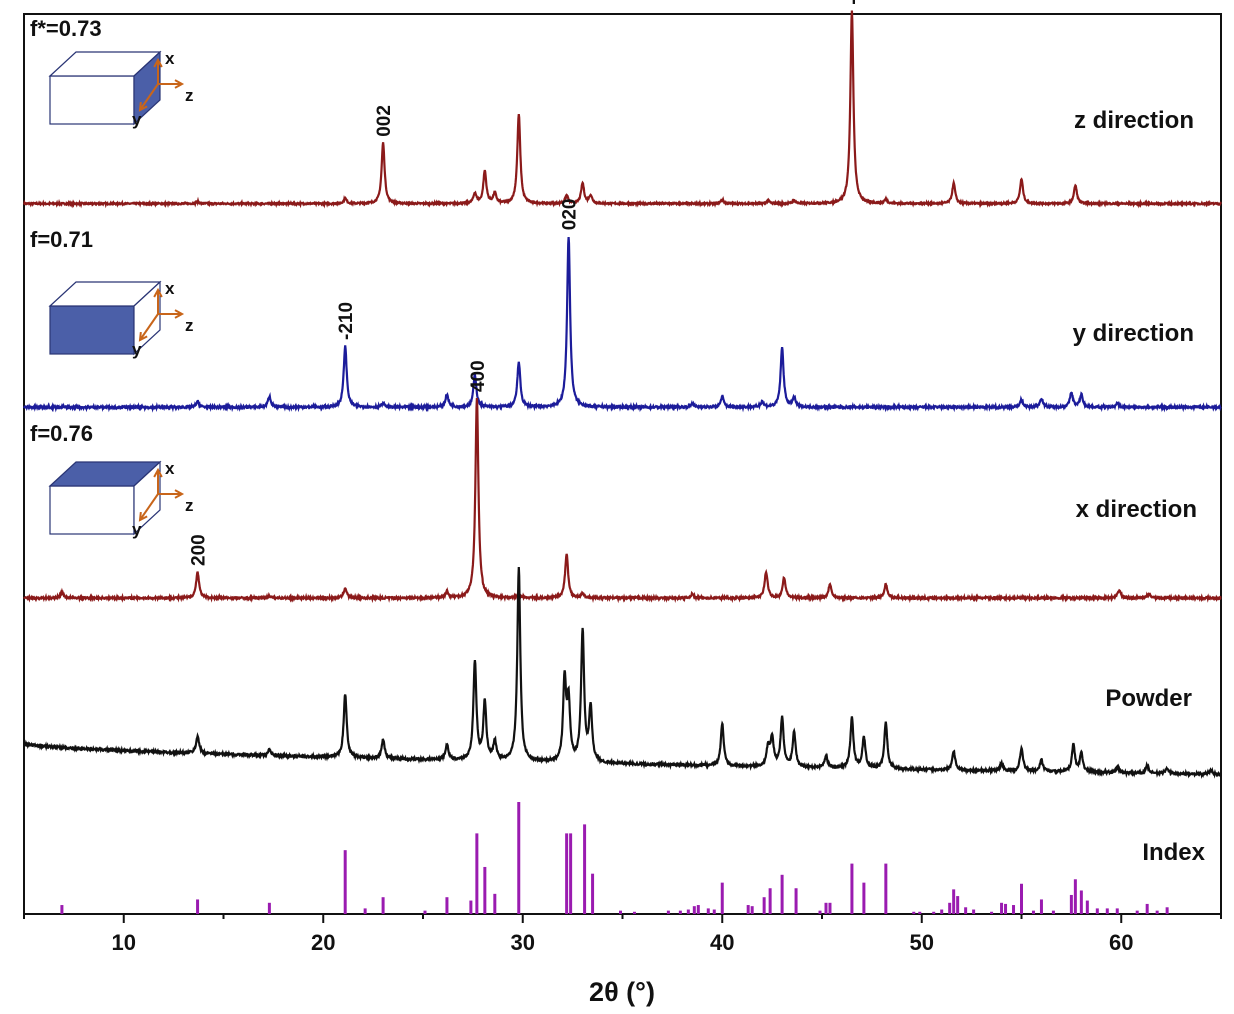 The width and height of the screenshot is (1234, 1014). I want to click on peak-label: 400, so click(478, 376).